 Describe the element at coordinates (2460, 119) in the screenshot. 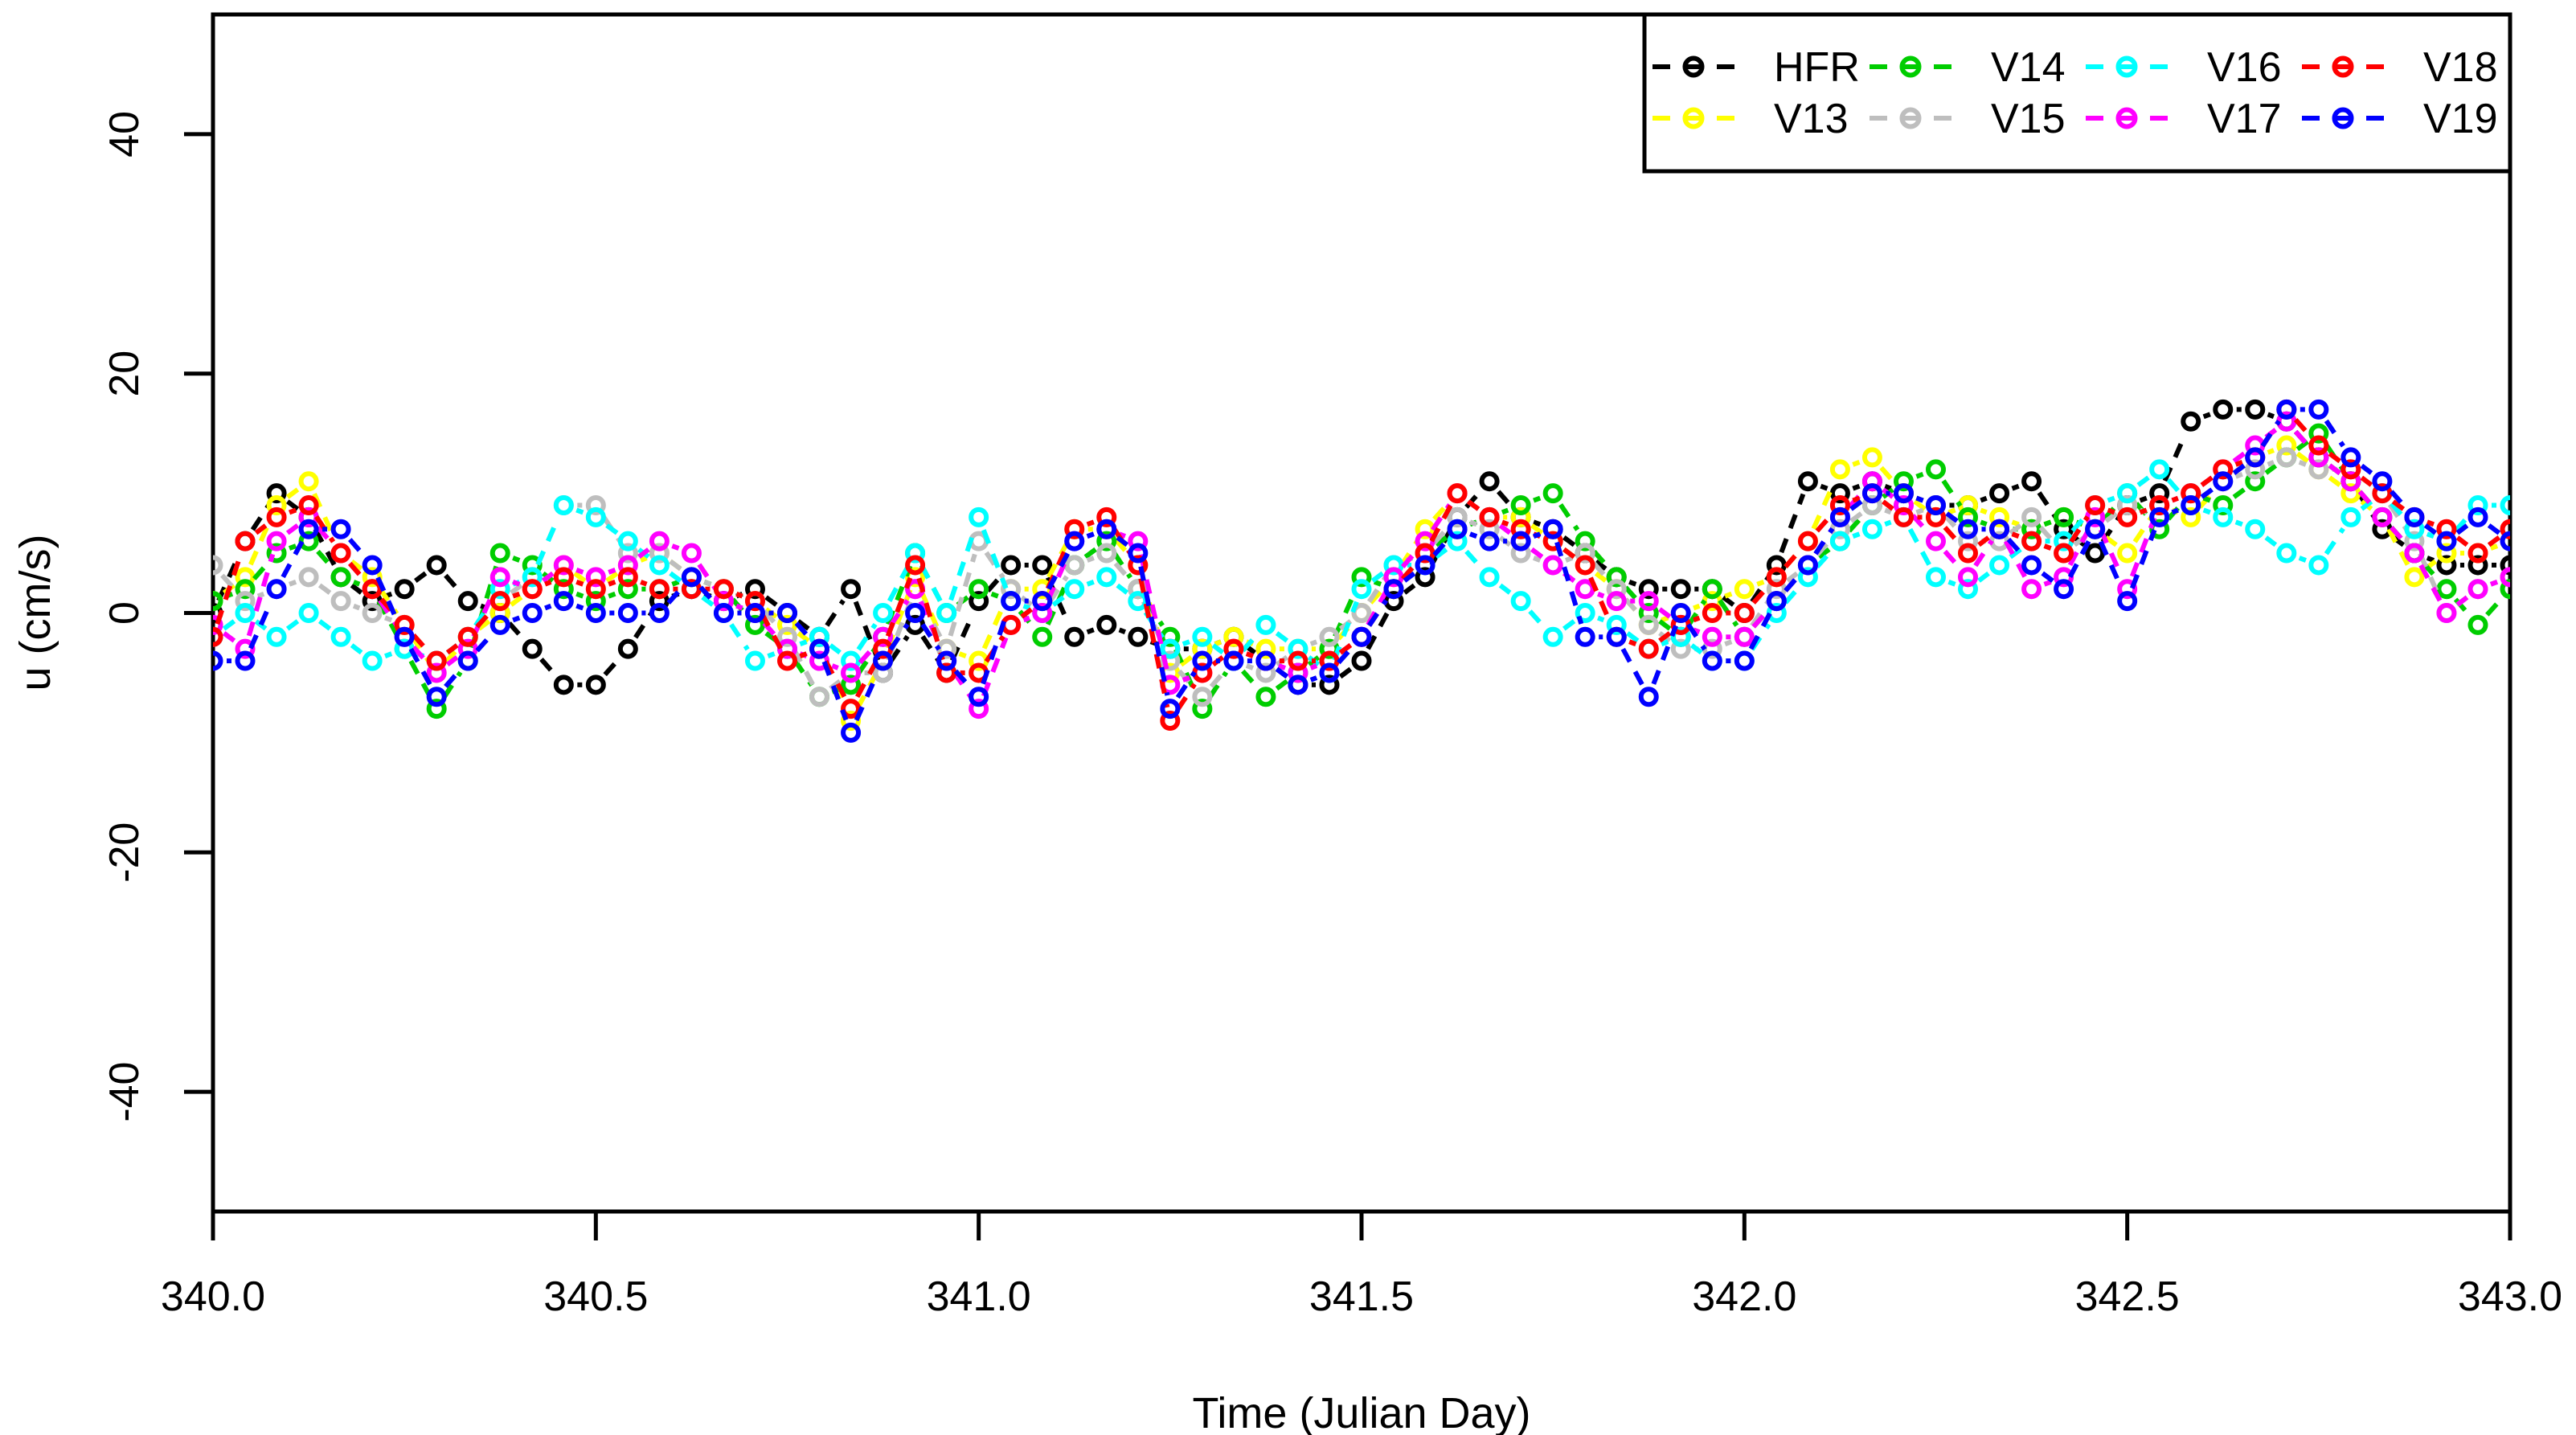

I see `legend-label-V19: V19` at that location.